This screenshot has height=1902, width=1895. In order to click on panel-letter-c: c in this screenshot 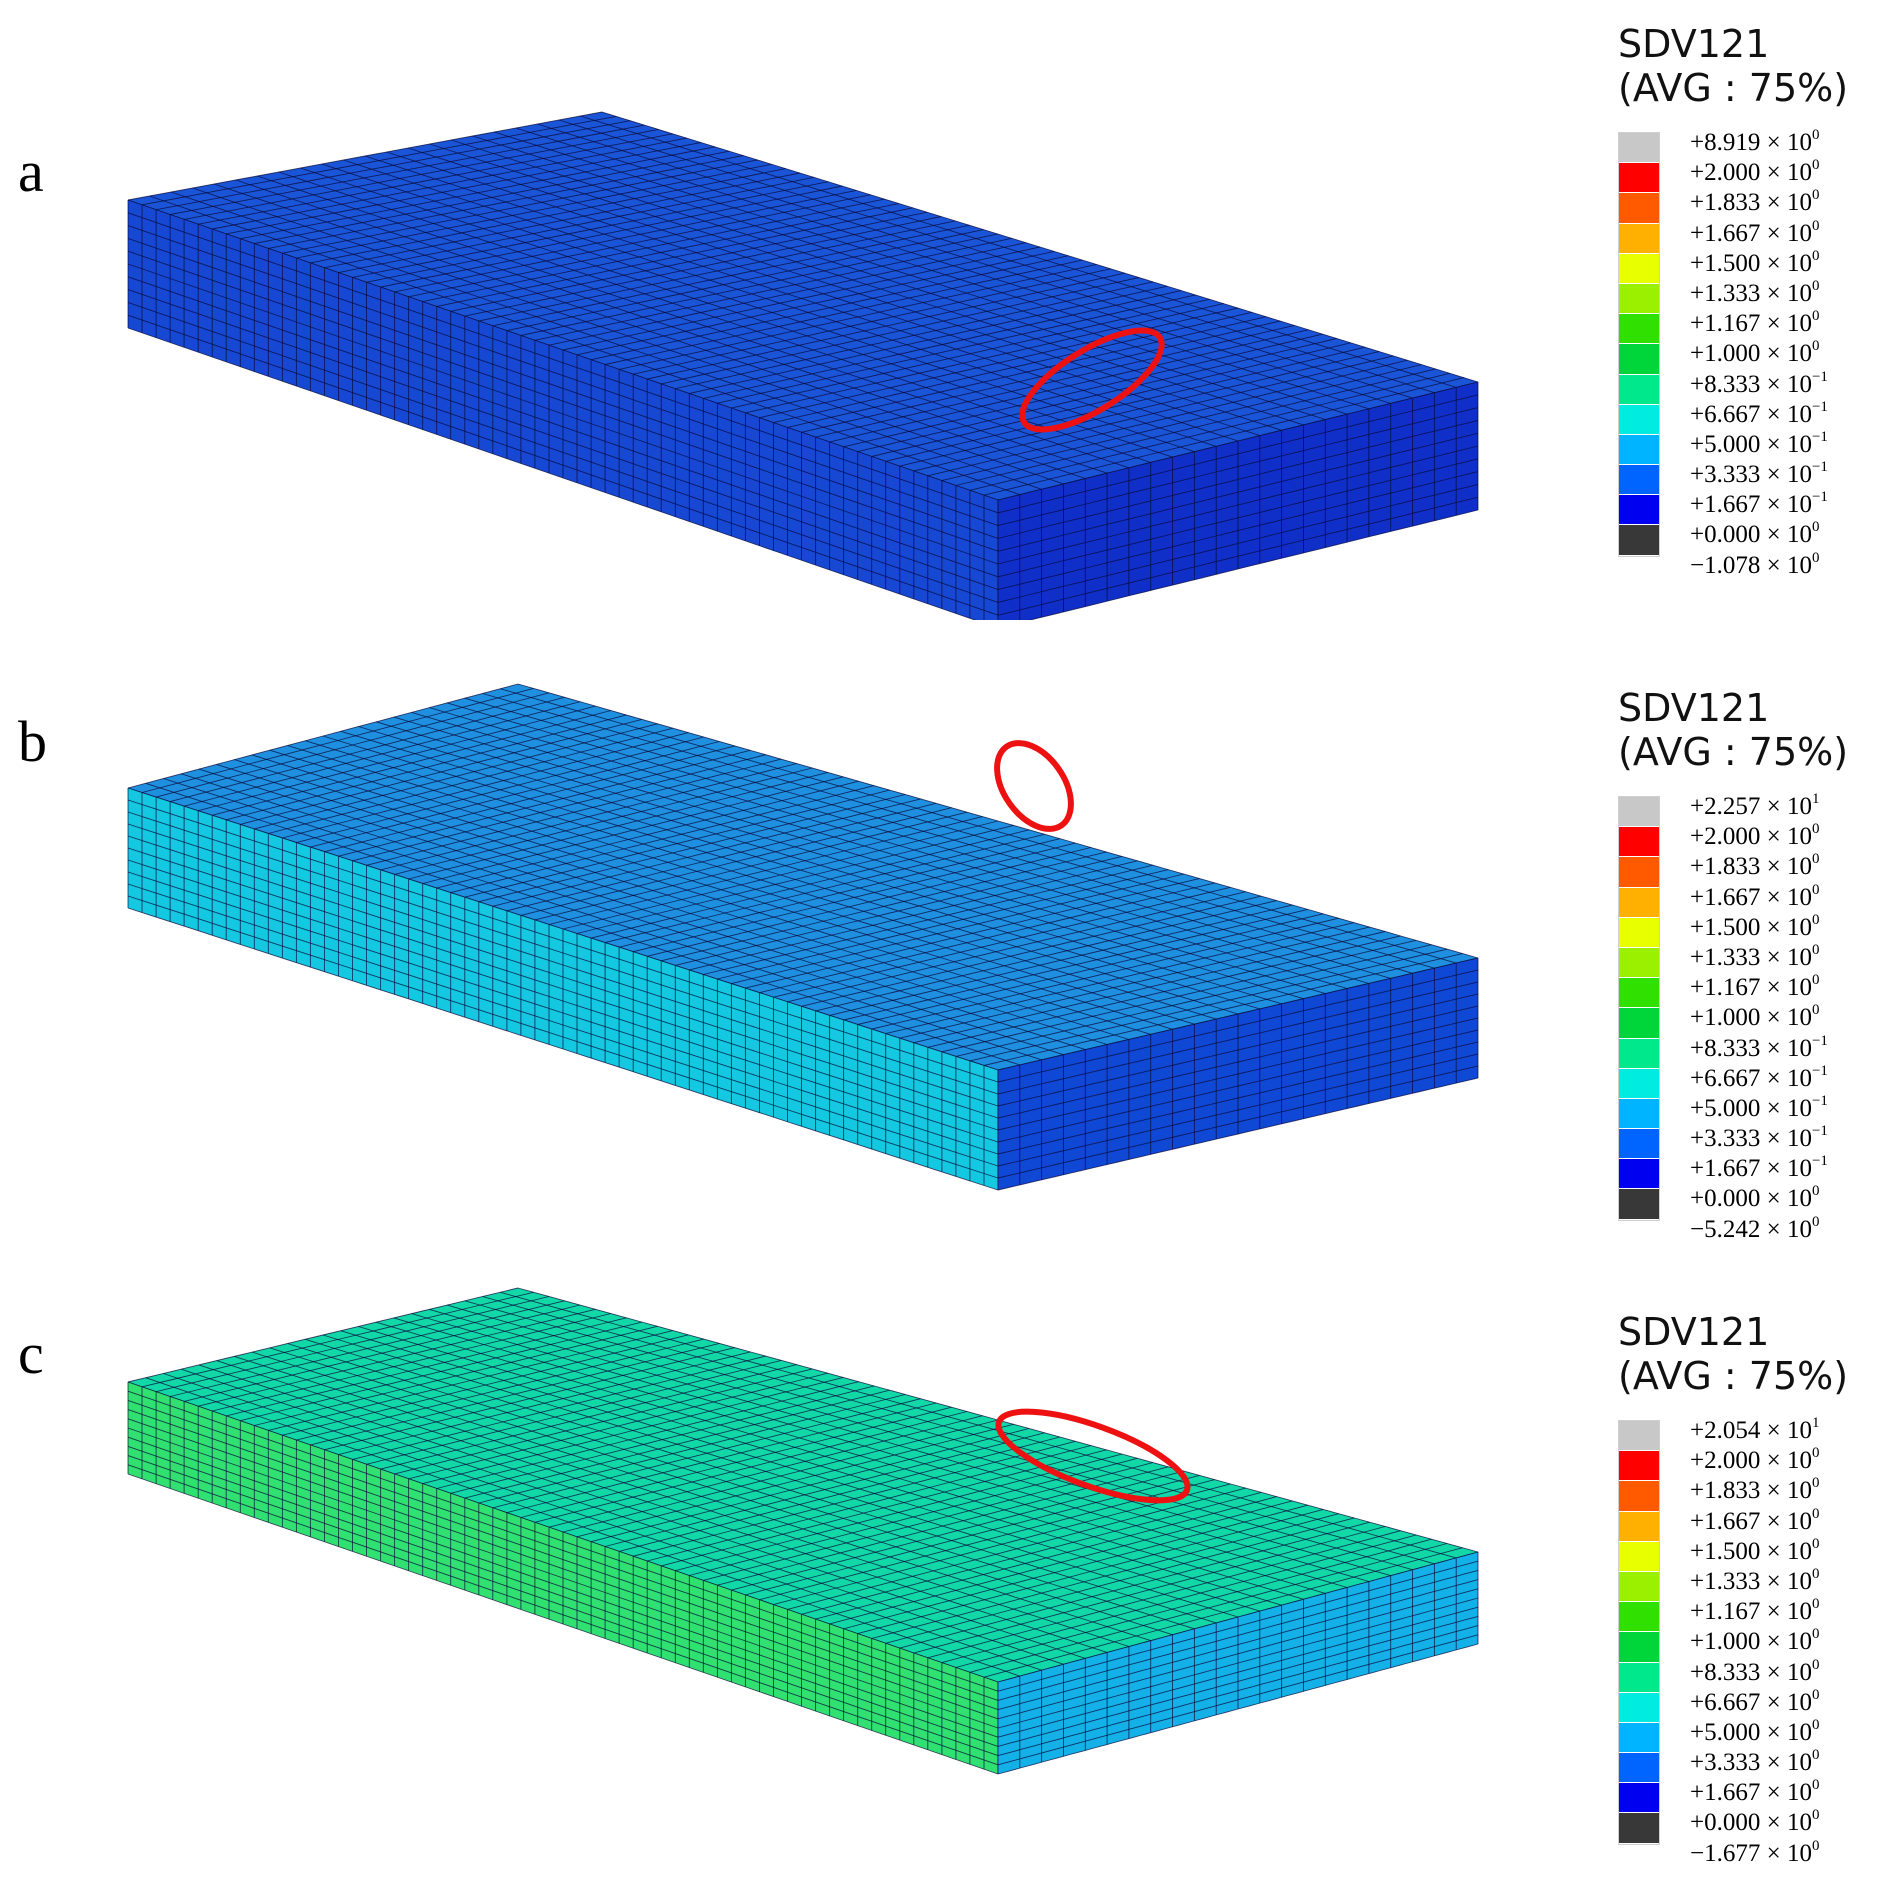, I will do `click(31, 1353)`.